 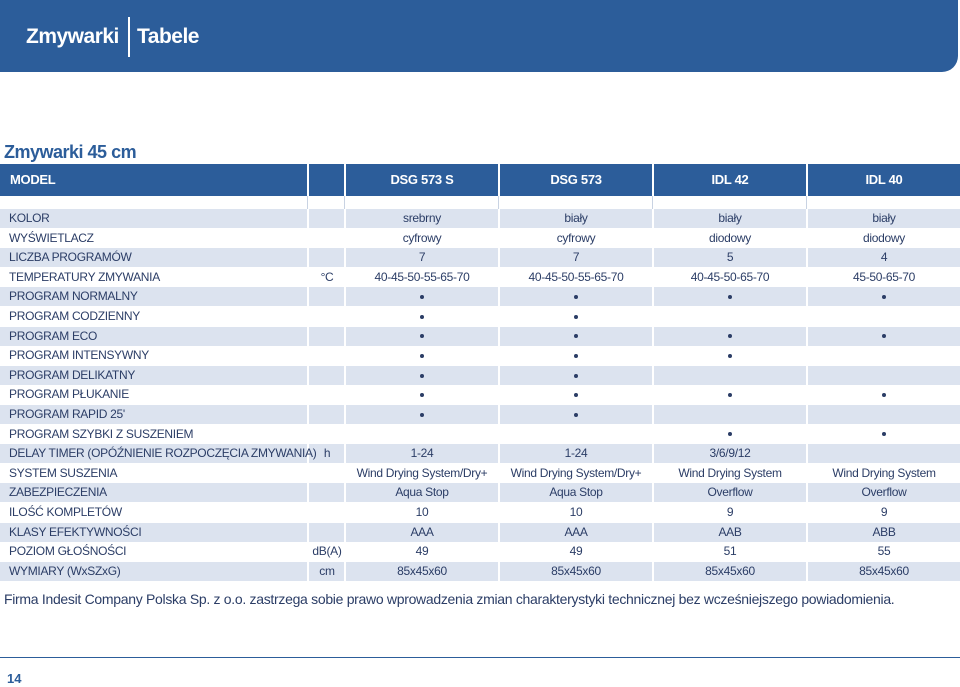 What do you see at coordinates (479, 36) in the screenshot?
I see `header-banner: Zmywarki Tabele` at bounding box center [479, 36].